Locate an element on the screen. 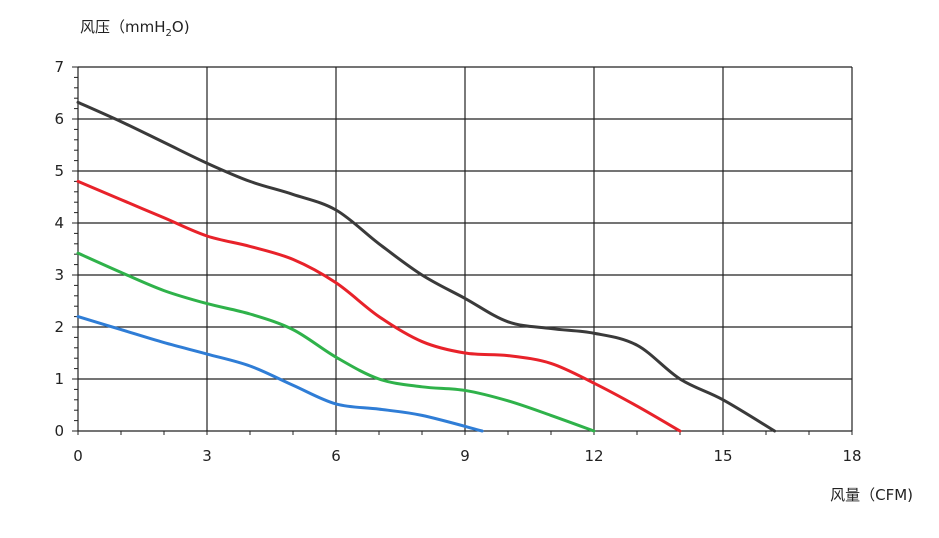  y-tick-label-7: 7 is located at coordinates (59, 67).